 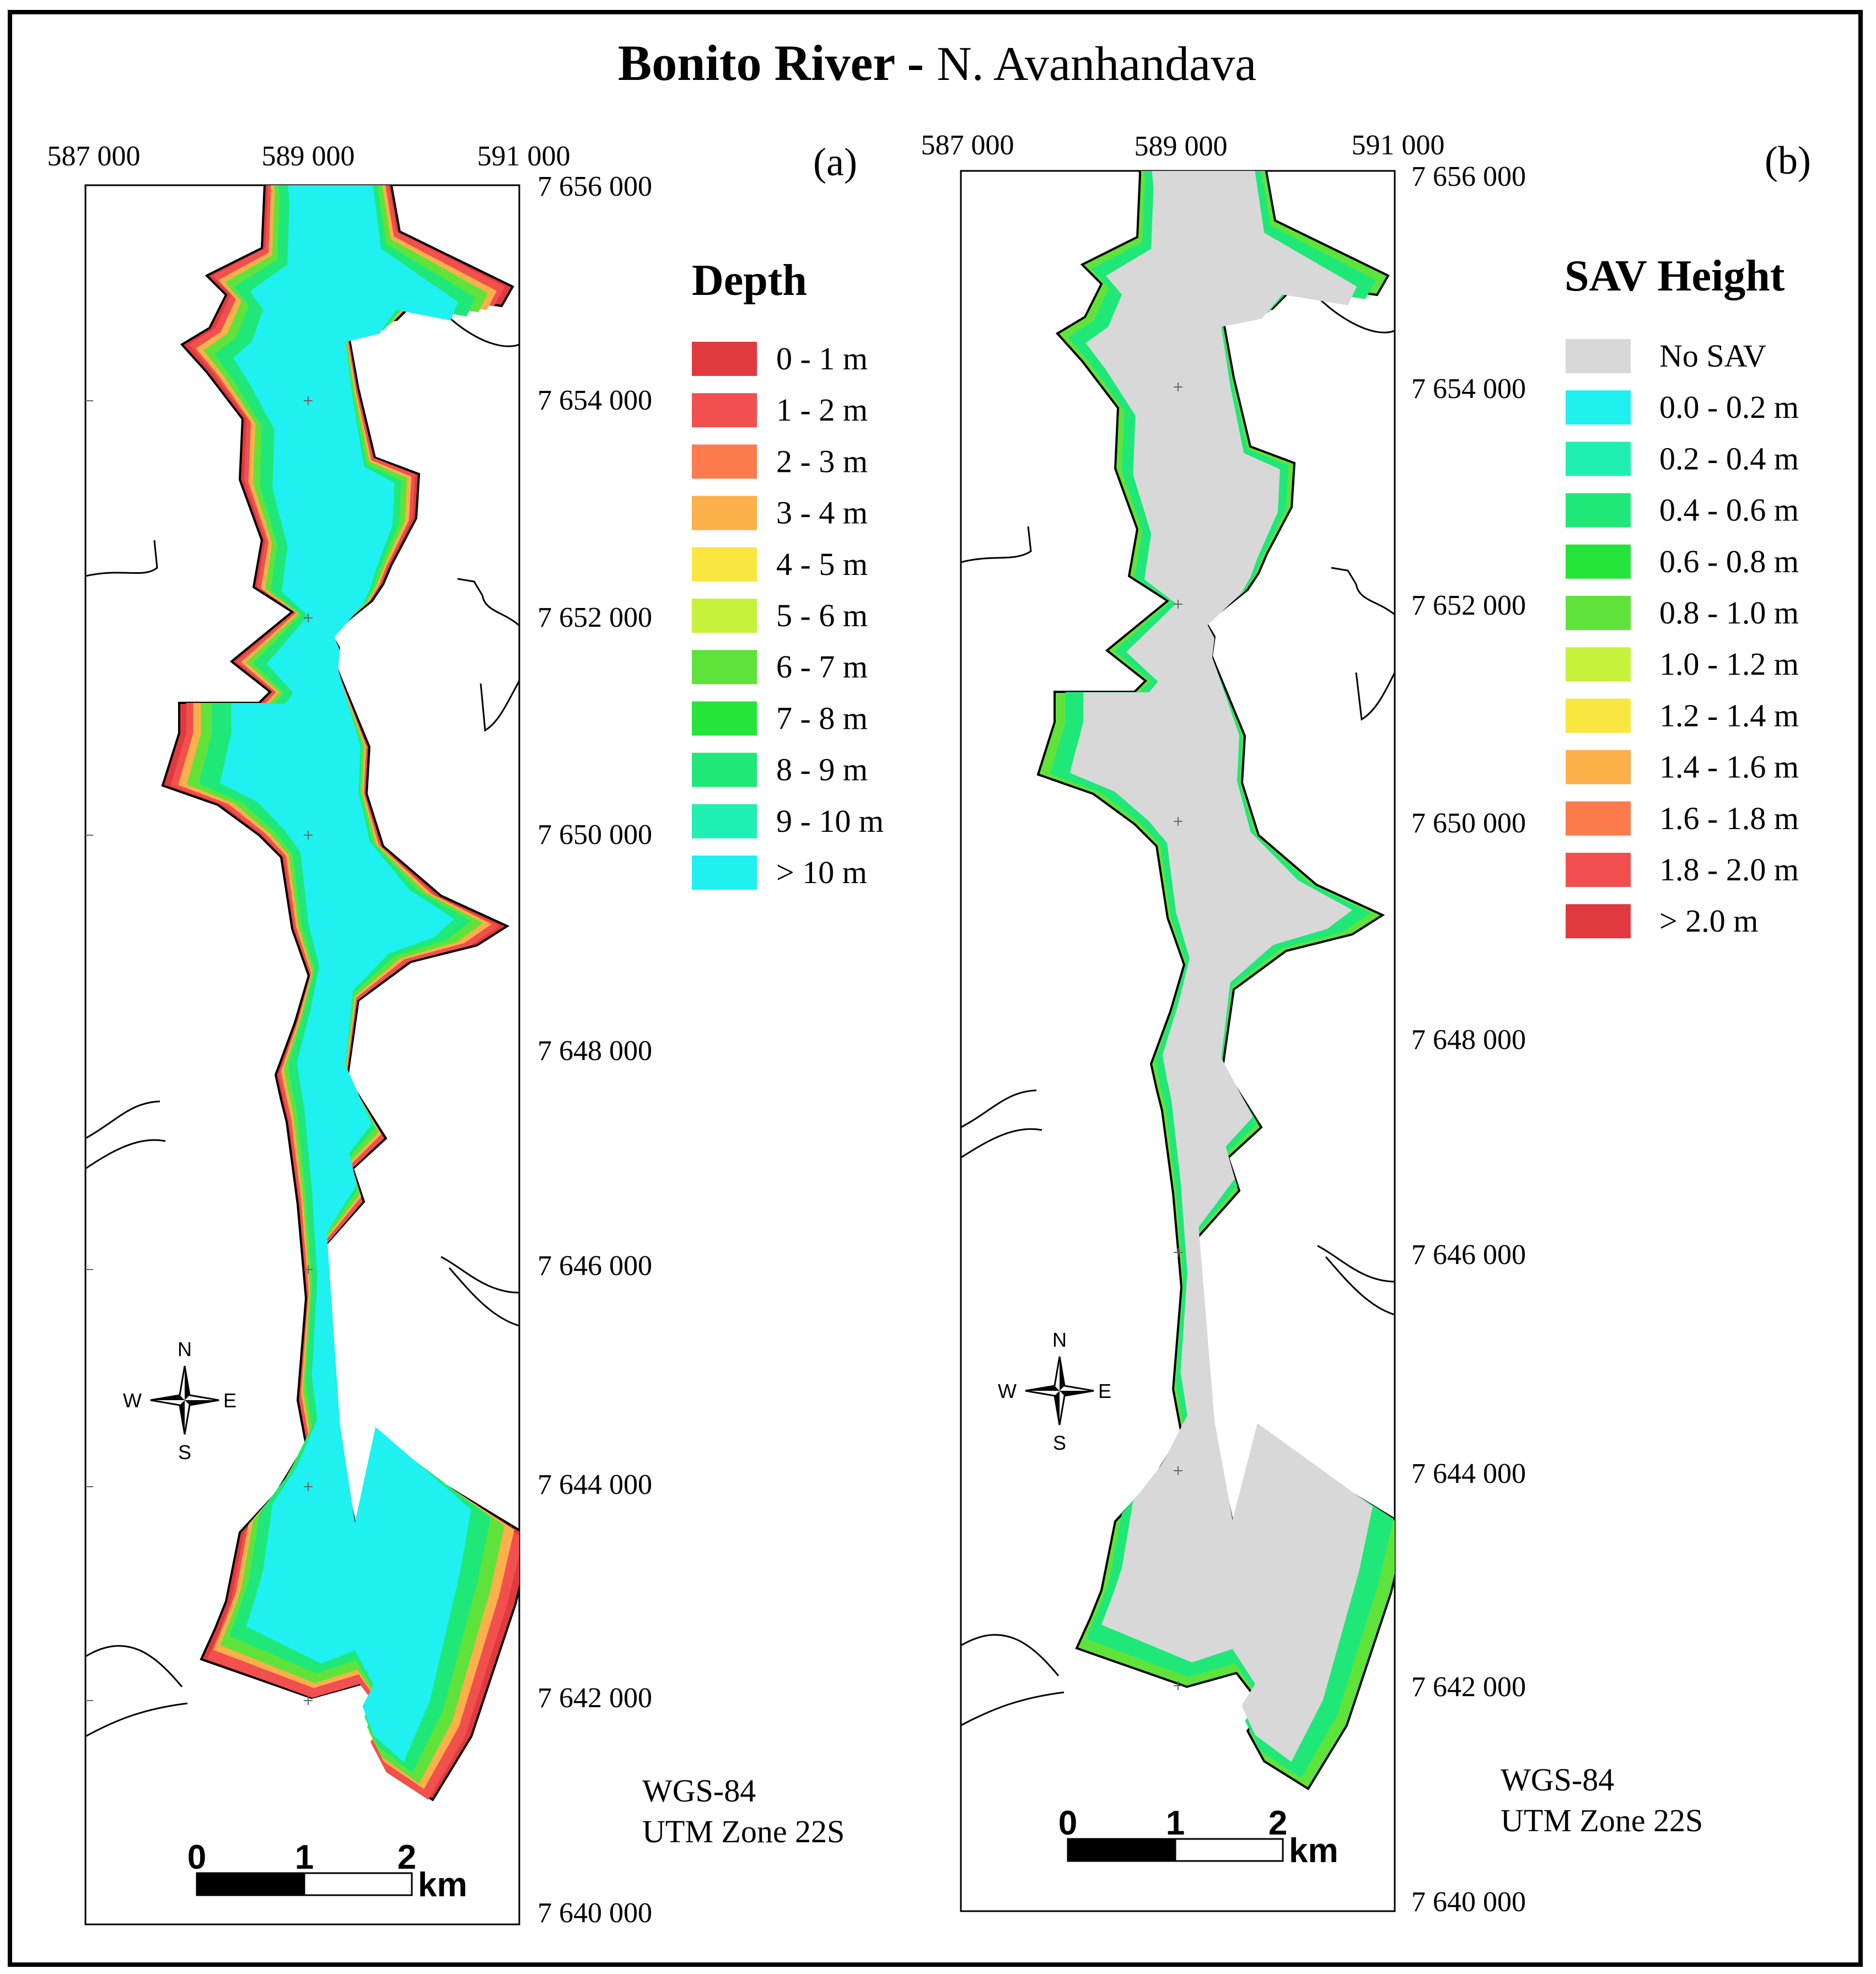 What do you see at coordinates (749, 280) in the screenshot?
I see `legend-title-a: Depth` at bounding box center [749, 280].